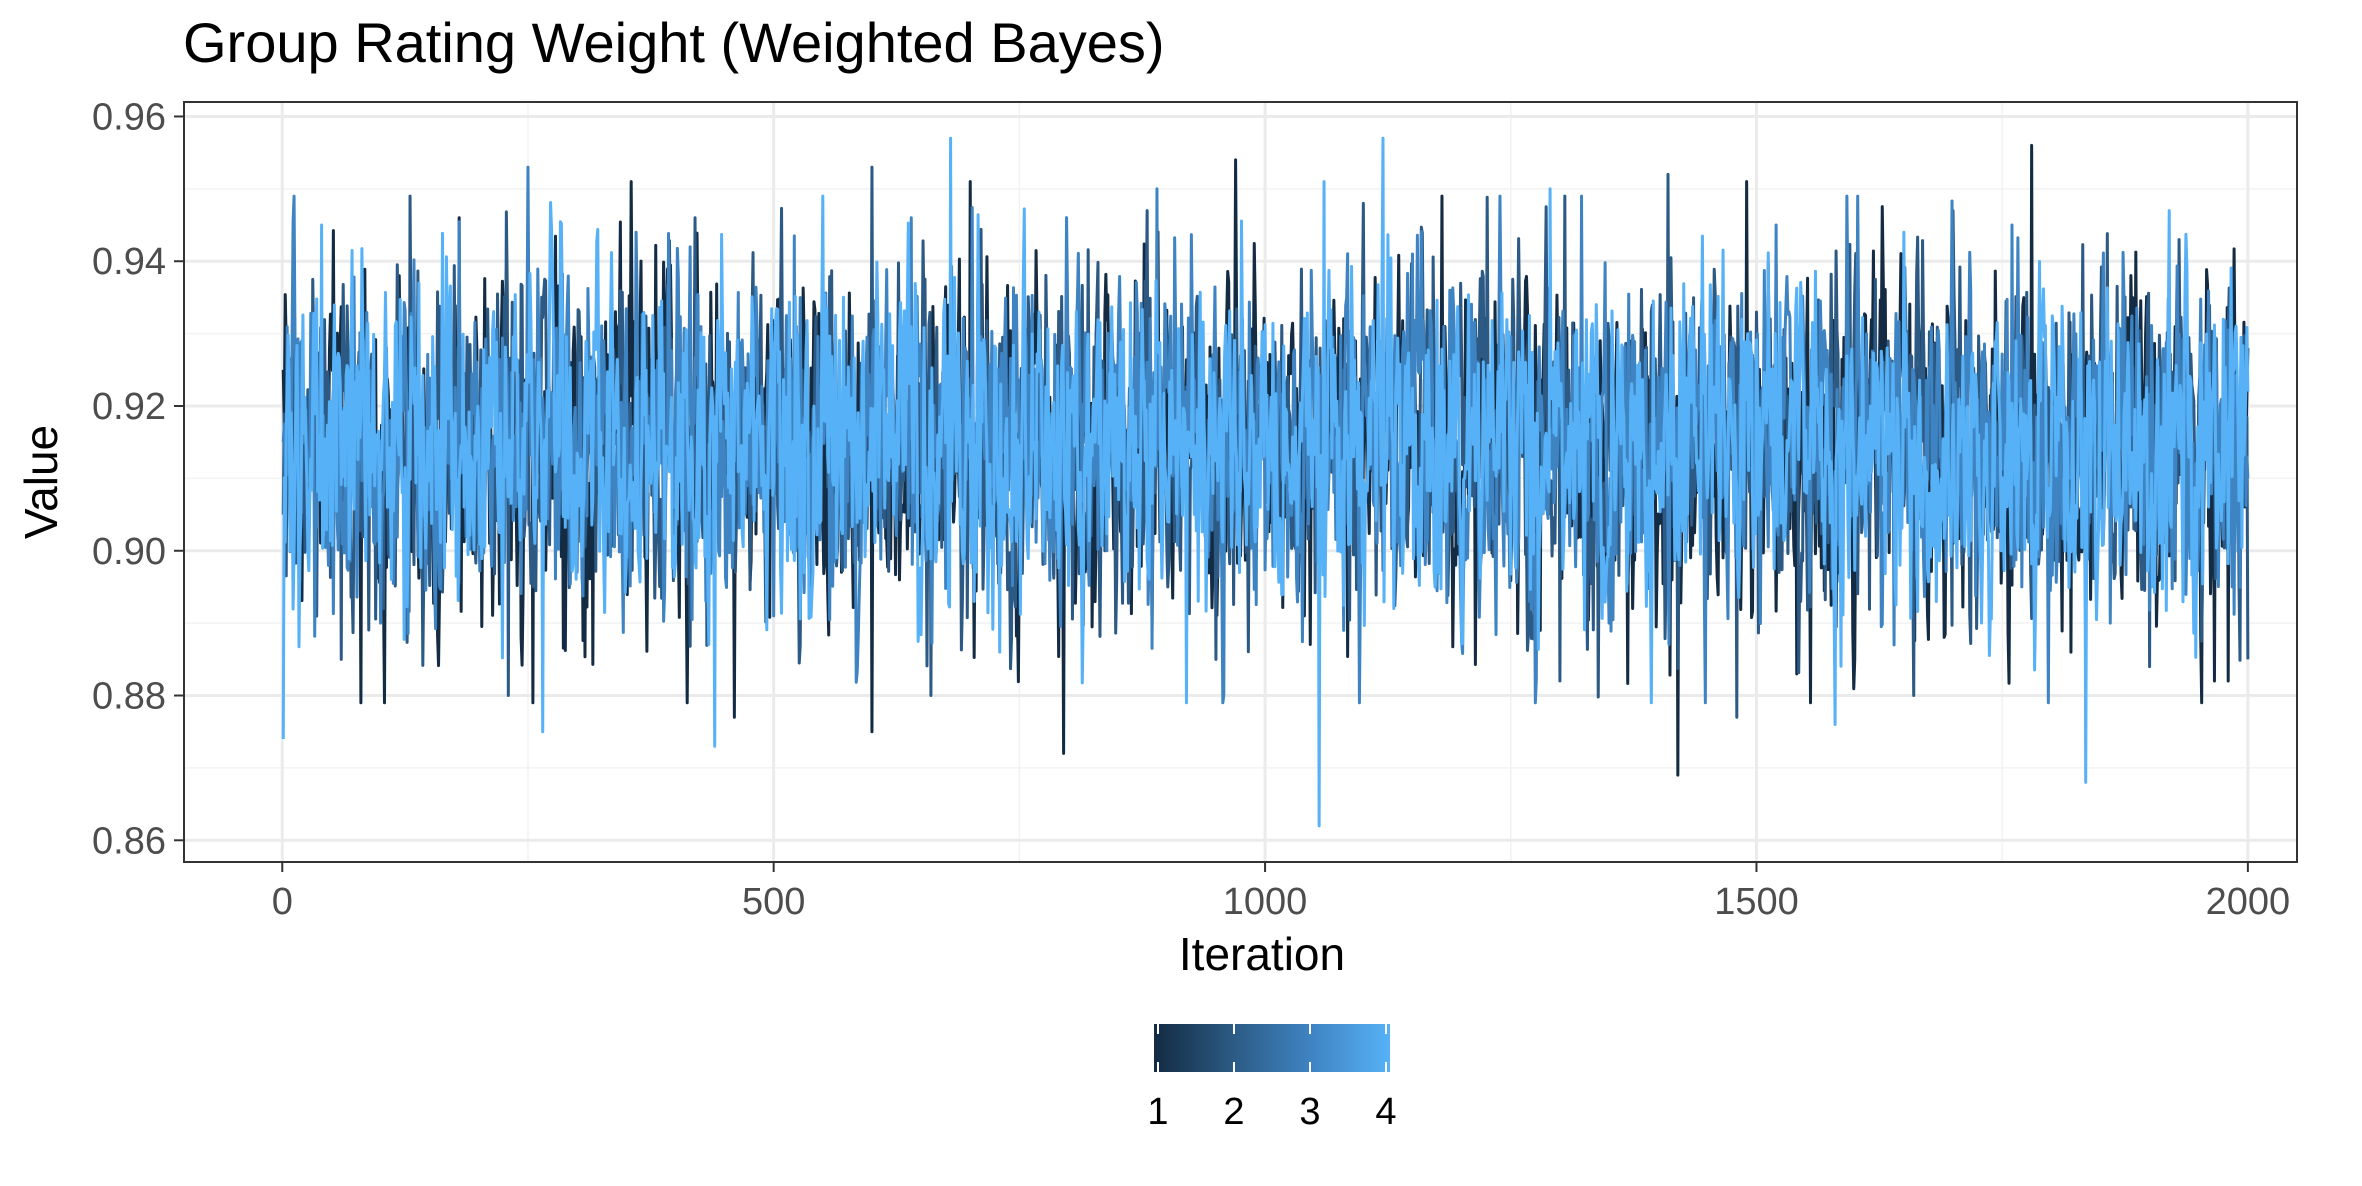 The height and width of the screenshot is (1186, 2362). Describe the element at coordinates (1272, 1078) in the screenshot. I see `colorbar-legend: 1 2 3 4` at that location.